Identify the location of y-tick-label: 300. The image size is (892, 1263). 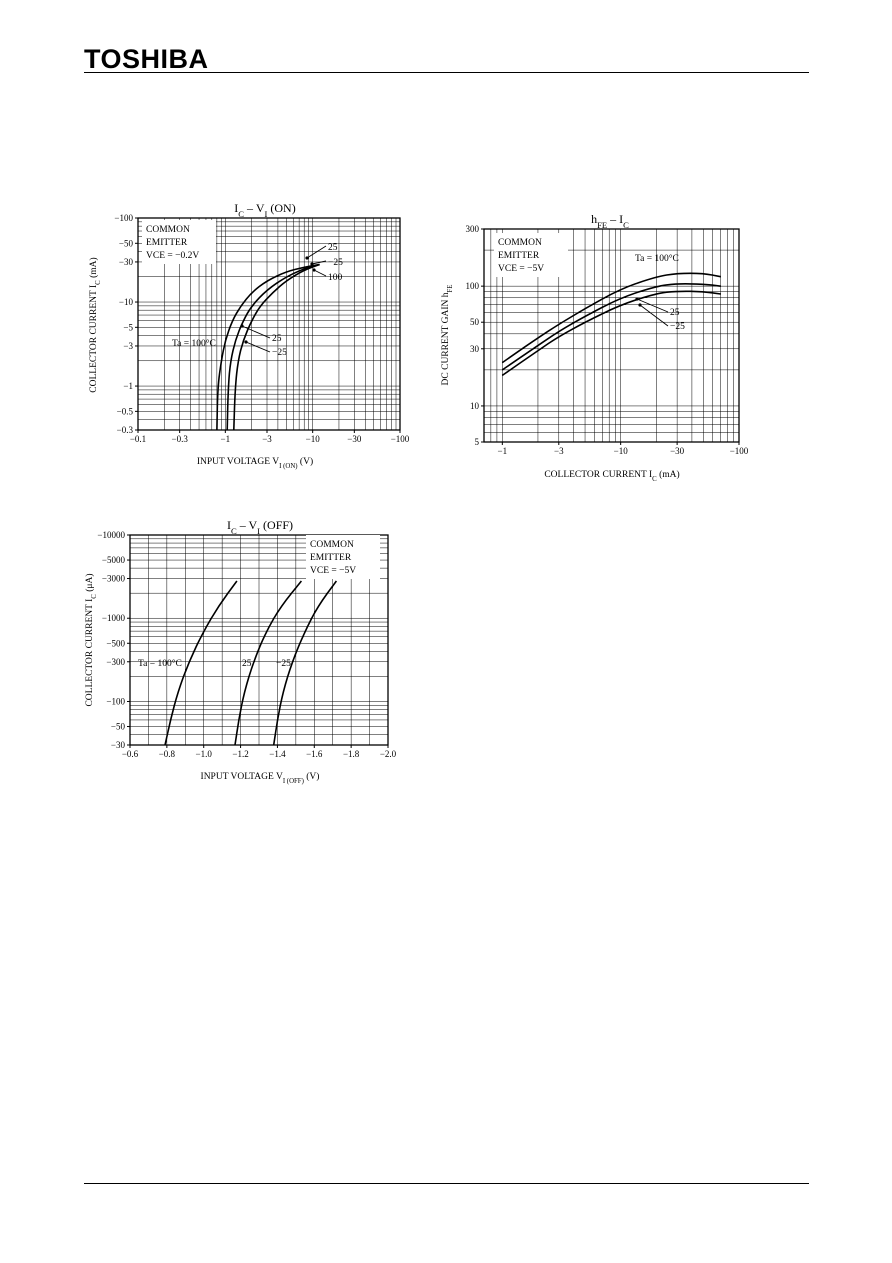
(473, 229).